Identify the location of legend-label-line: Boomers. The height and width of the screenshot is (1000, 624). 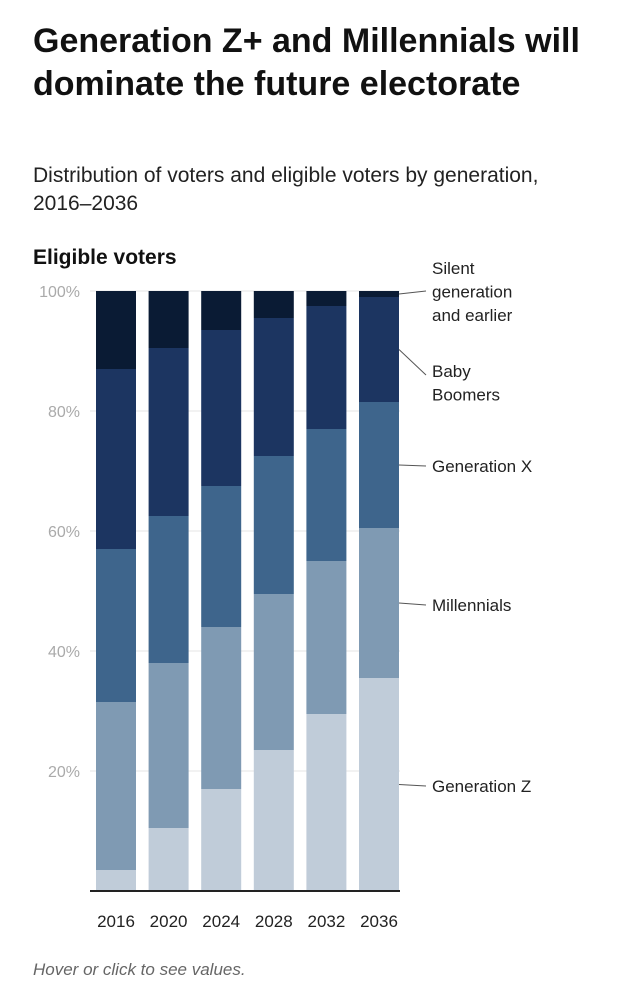
(466, 395).